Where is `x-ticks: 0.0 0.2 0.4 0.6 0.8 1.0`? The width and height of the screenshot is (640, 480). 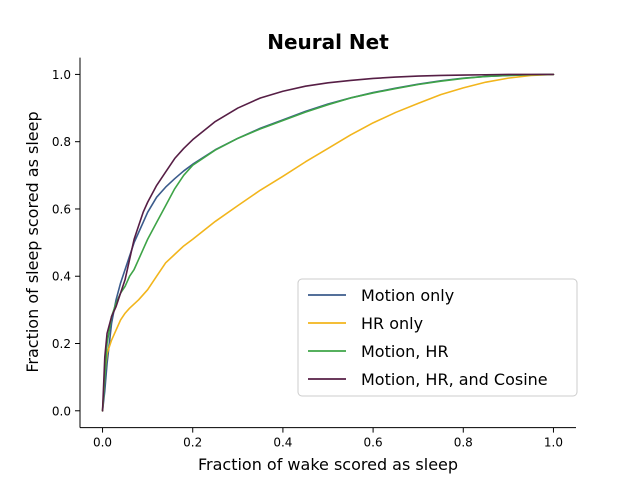
x-ticks: 0.0 0.2 0.4 0.6 0.8 1.0 is located at coordinates (328, 438).